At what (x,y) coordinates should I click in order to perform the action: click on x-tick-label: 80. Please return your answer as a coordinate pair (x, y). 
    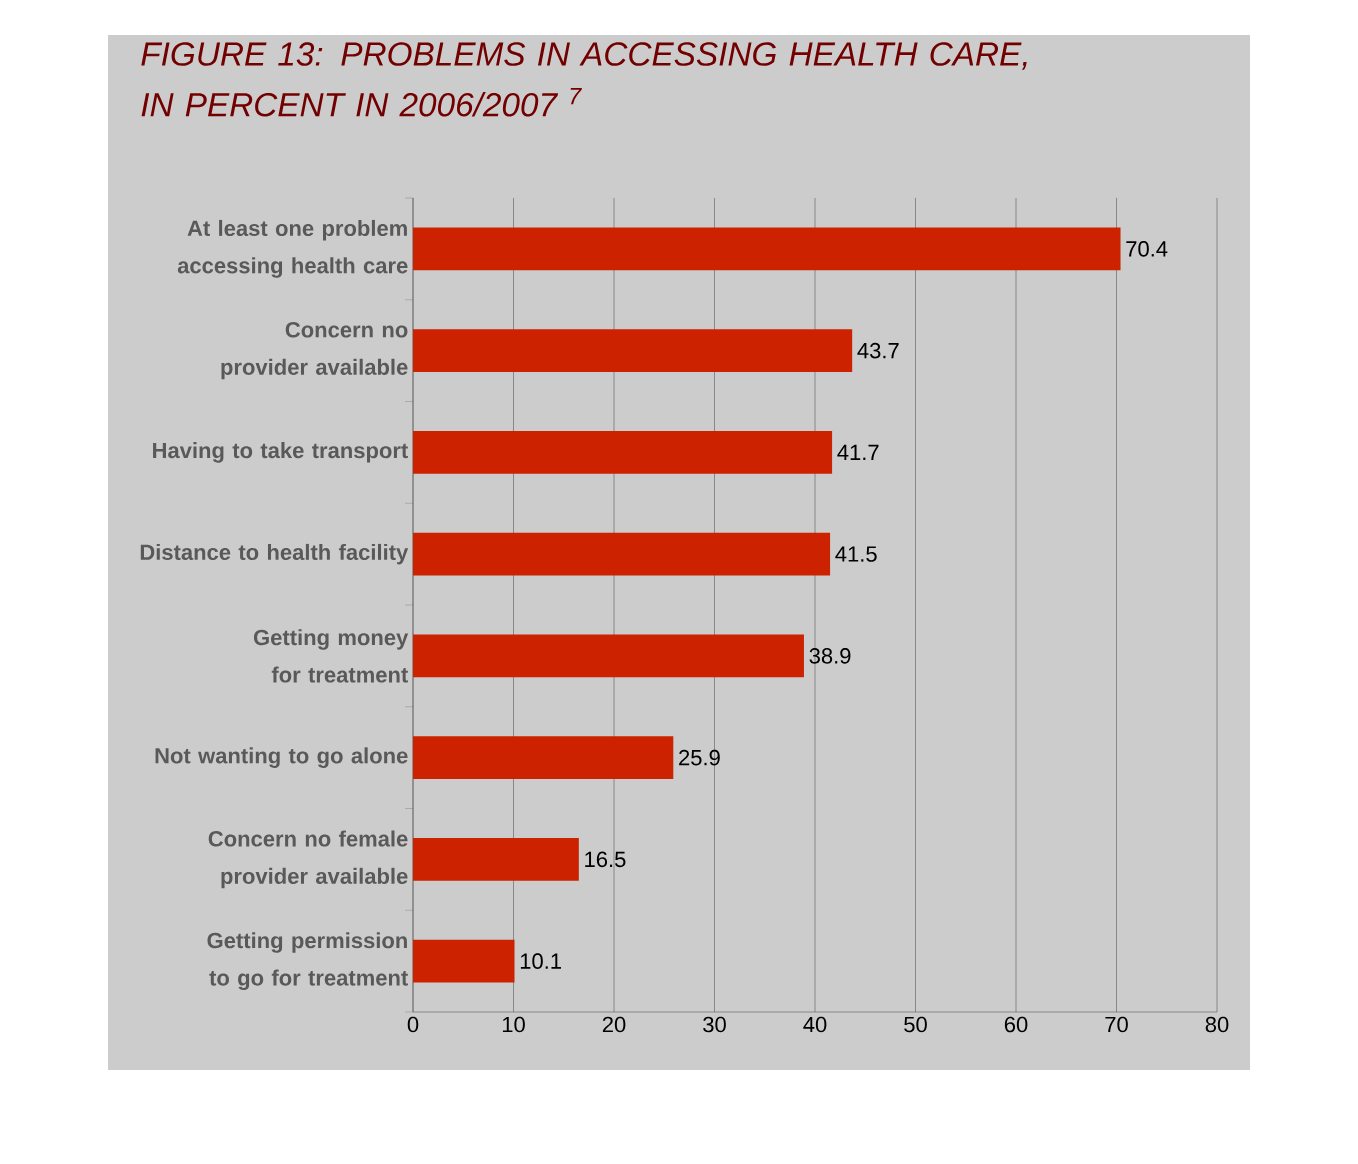
    Looking at the image, I should click on (1217, 1024).